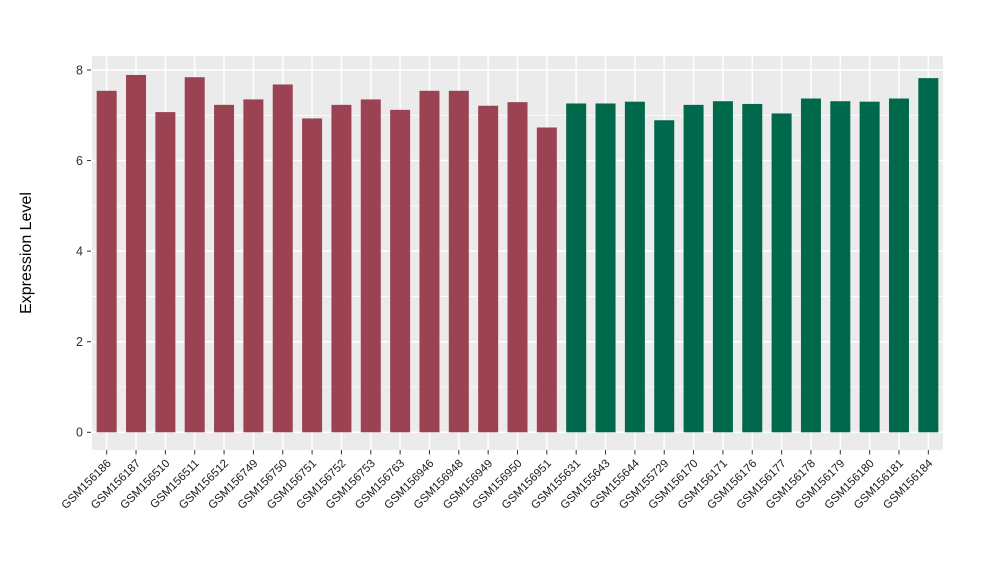 This screenshot has width=1000, height=580. What do you see at coordinates (79, 161) in the screenshot?
I see `y-tick-label-6: 6` at bounding box center [79, 161].